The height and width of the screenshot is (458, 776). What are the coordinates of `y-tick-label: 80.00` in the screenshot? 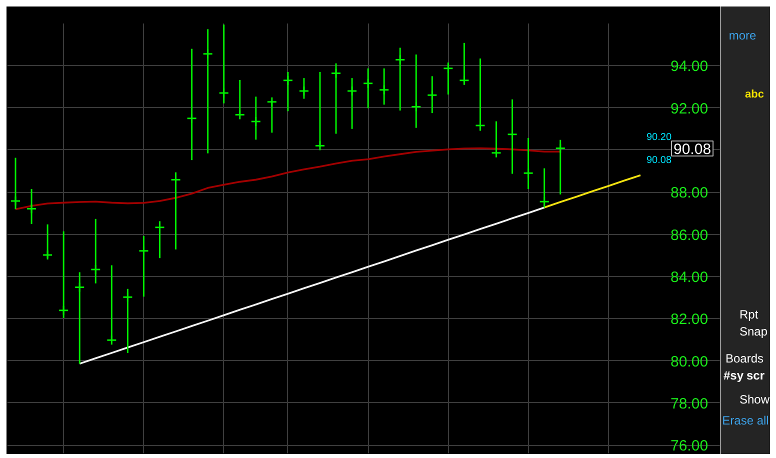 It's located at (689, 361).